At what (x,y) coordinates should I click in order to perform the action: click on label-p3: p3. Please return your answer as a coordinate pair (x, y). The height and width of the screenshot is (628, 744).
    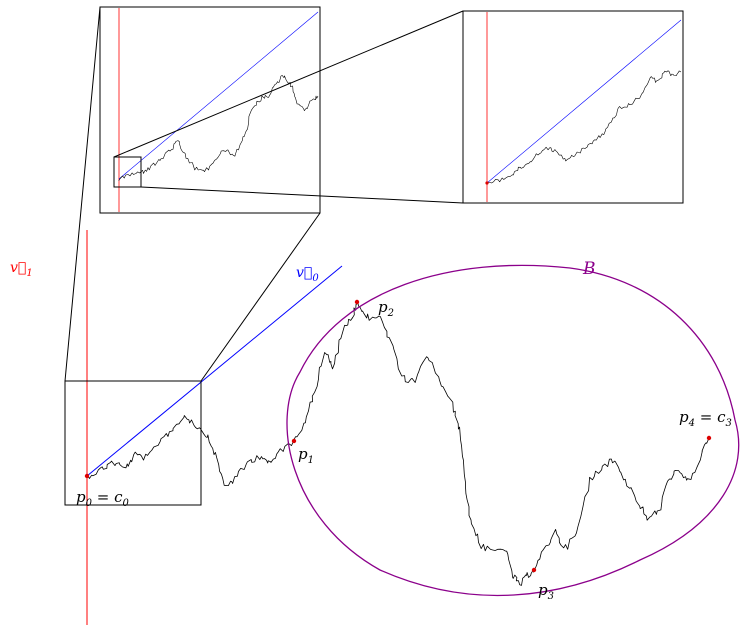
    Looking at the image, I should click on (546, 591).